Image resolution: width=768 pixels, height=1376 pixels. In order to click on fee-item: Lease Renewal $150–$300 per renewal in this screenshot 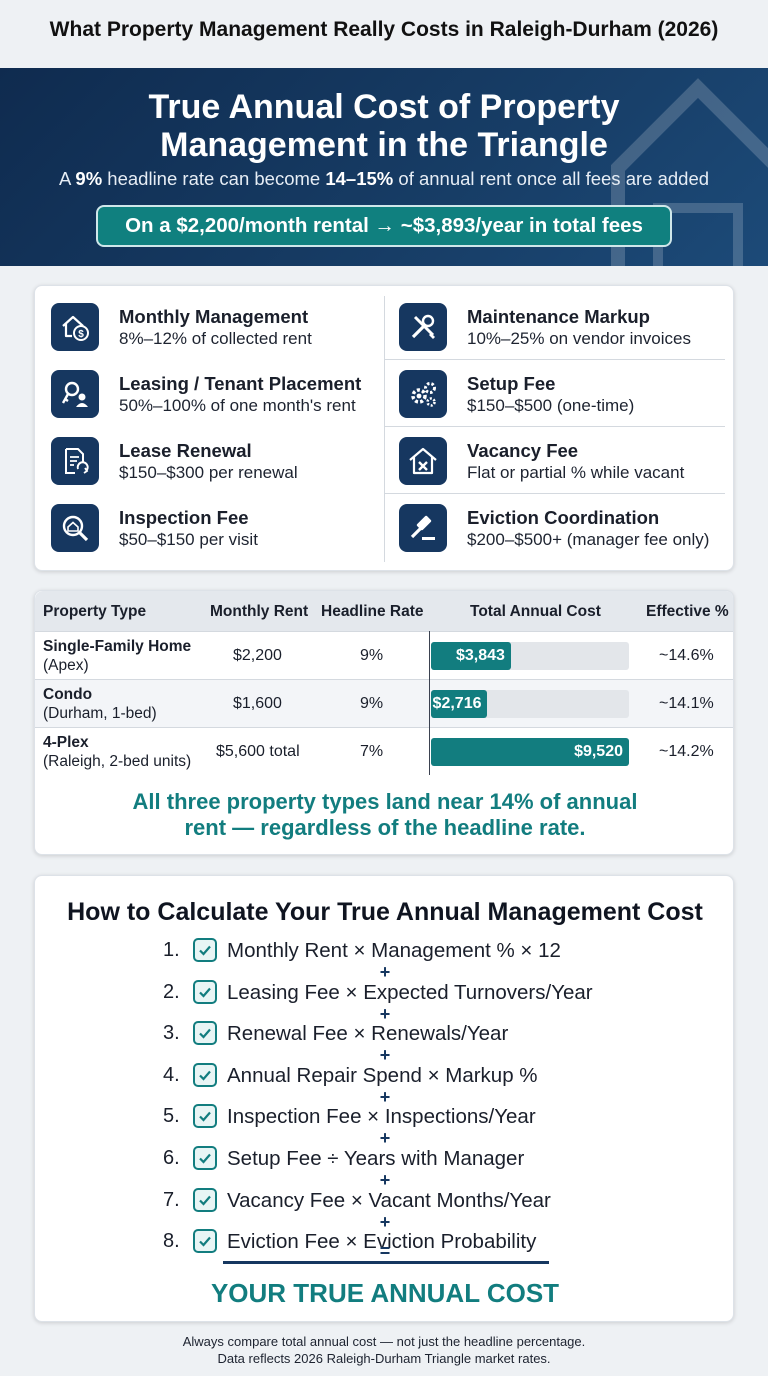, I will do `click(195, 453)`.